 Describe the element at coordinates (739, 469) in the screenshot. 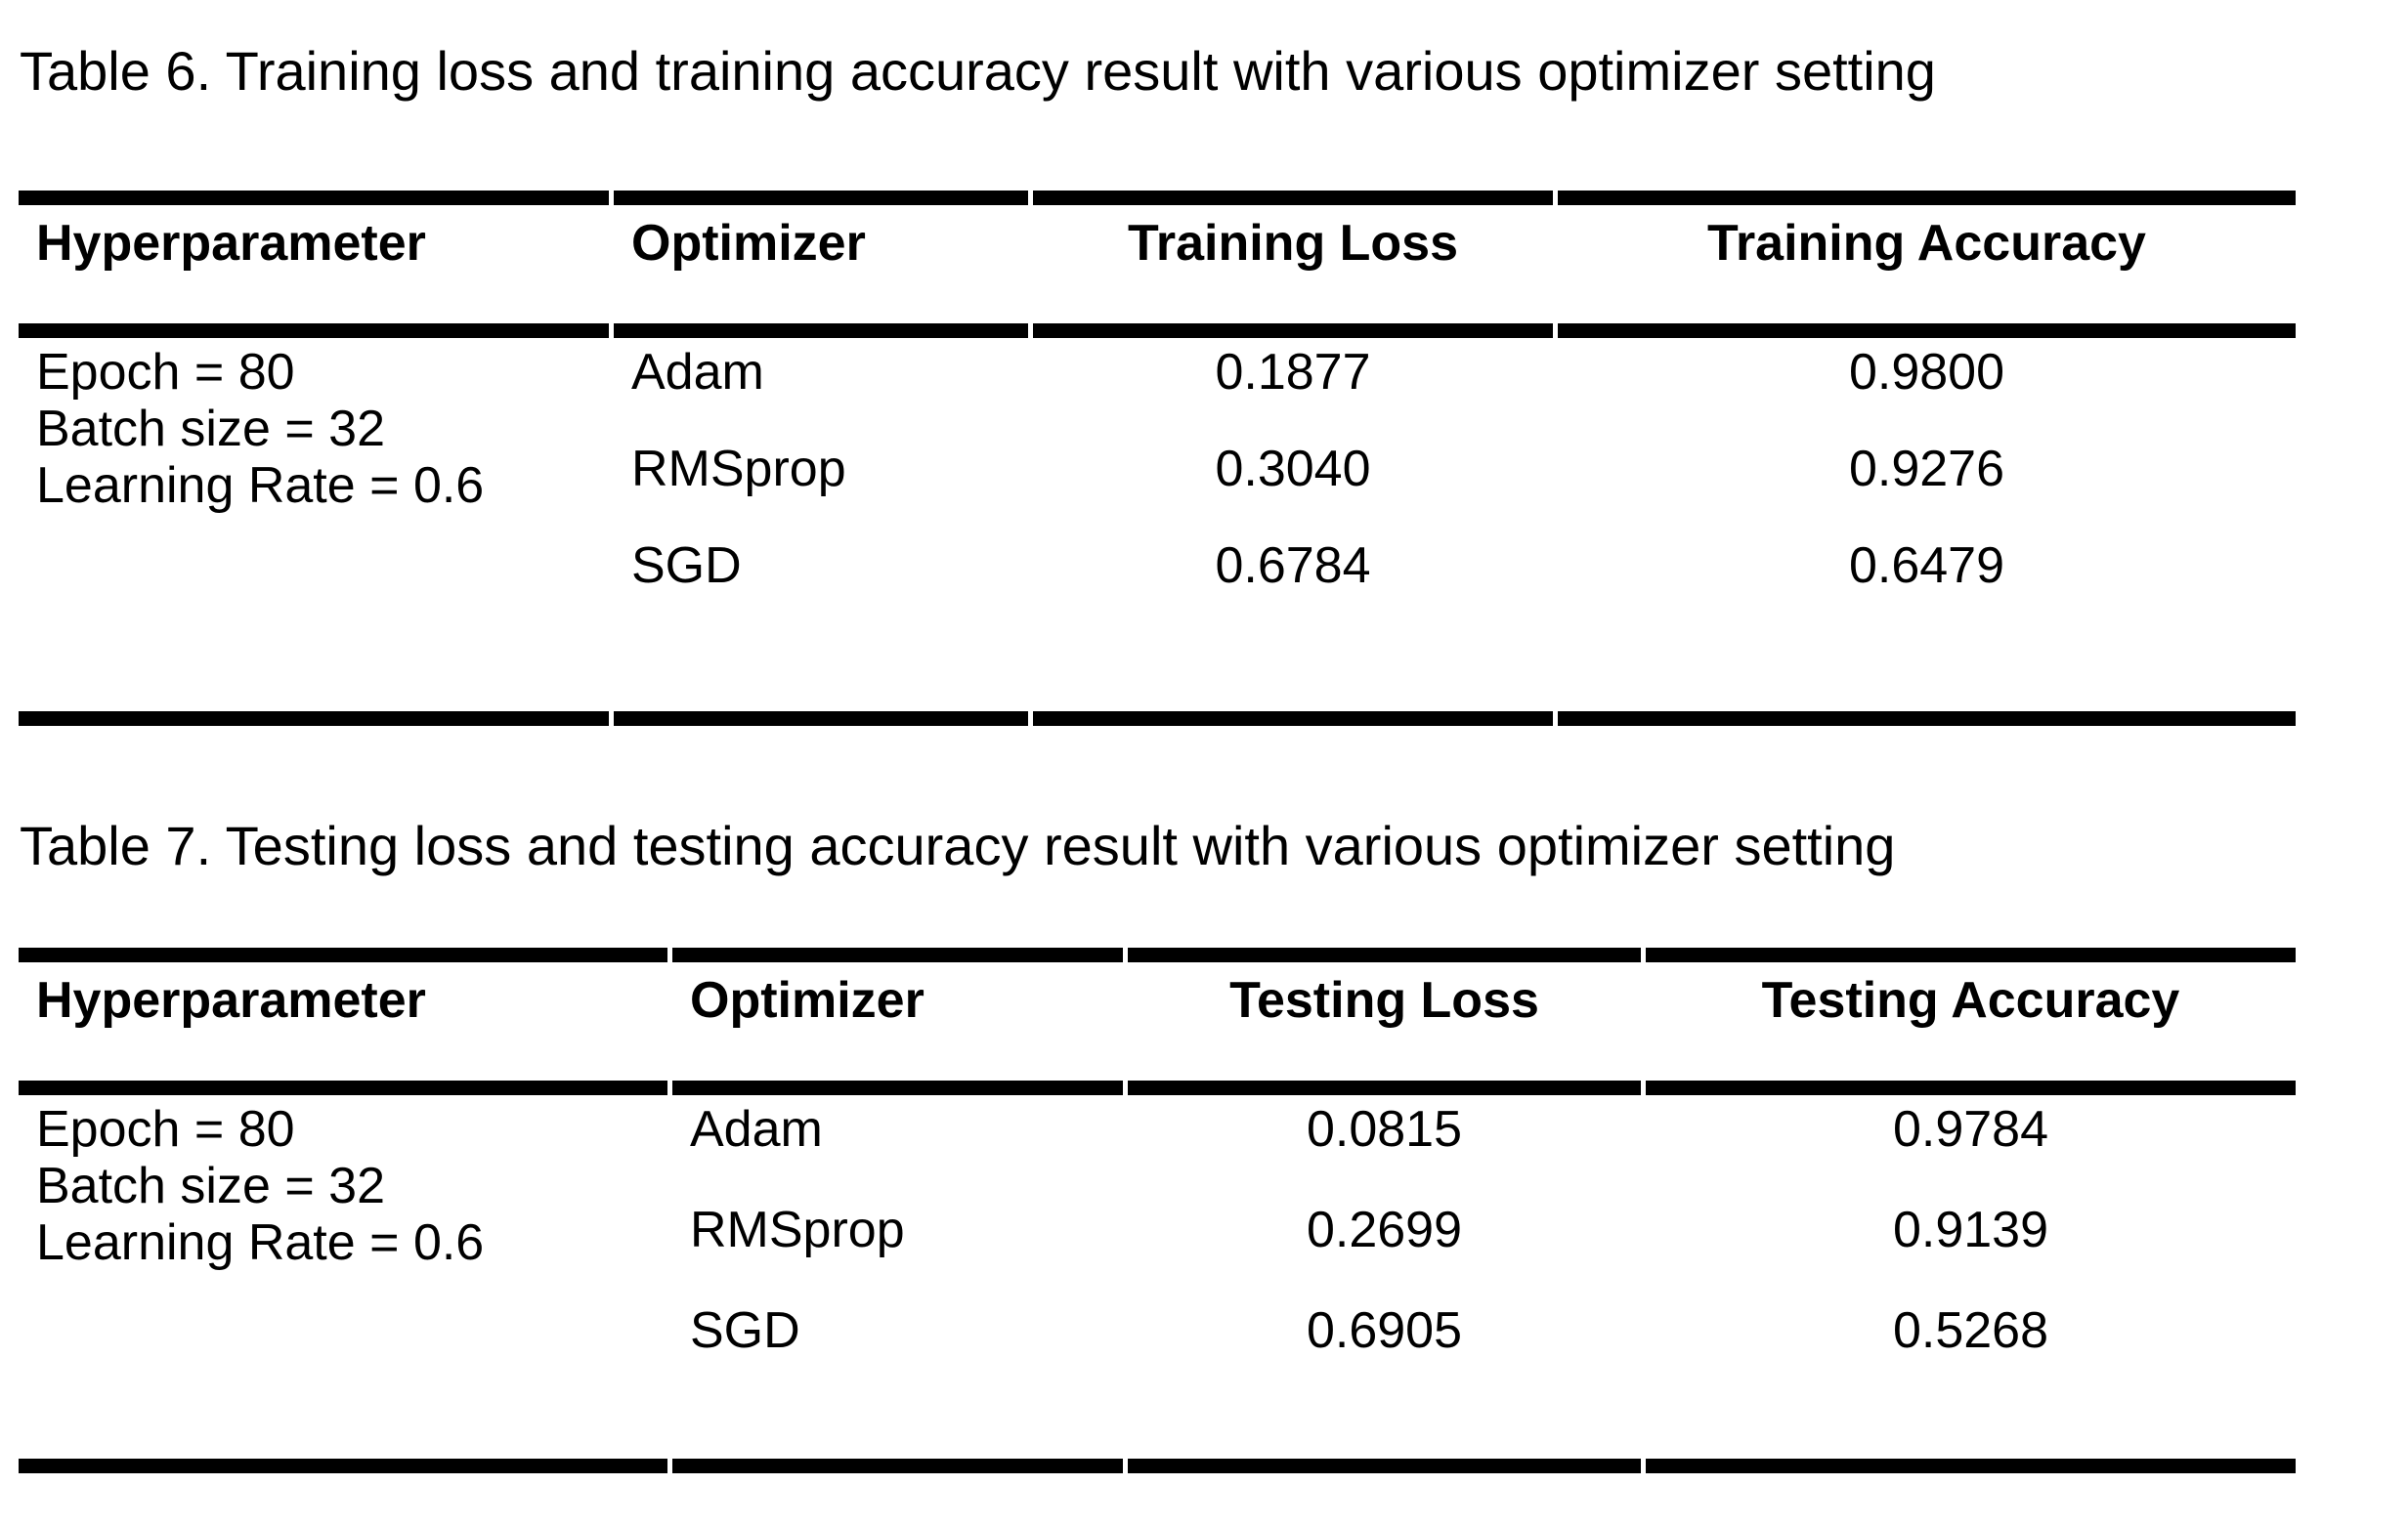

I see `table6-optimizer-rmsprop: RMSprop` at that location.